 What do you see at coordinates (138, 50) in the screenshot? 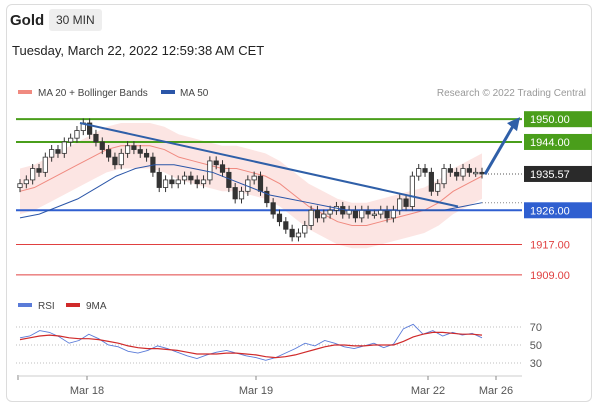
I see `timestamp: Tuesday, March 22, 2022 12:59:38 AM CET` at bounding box center [138, 50].